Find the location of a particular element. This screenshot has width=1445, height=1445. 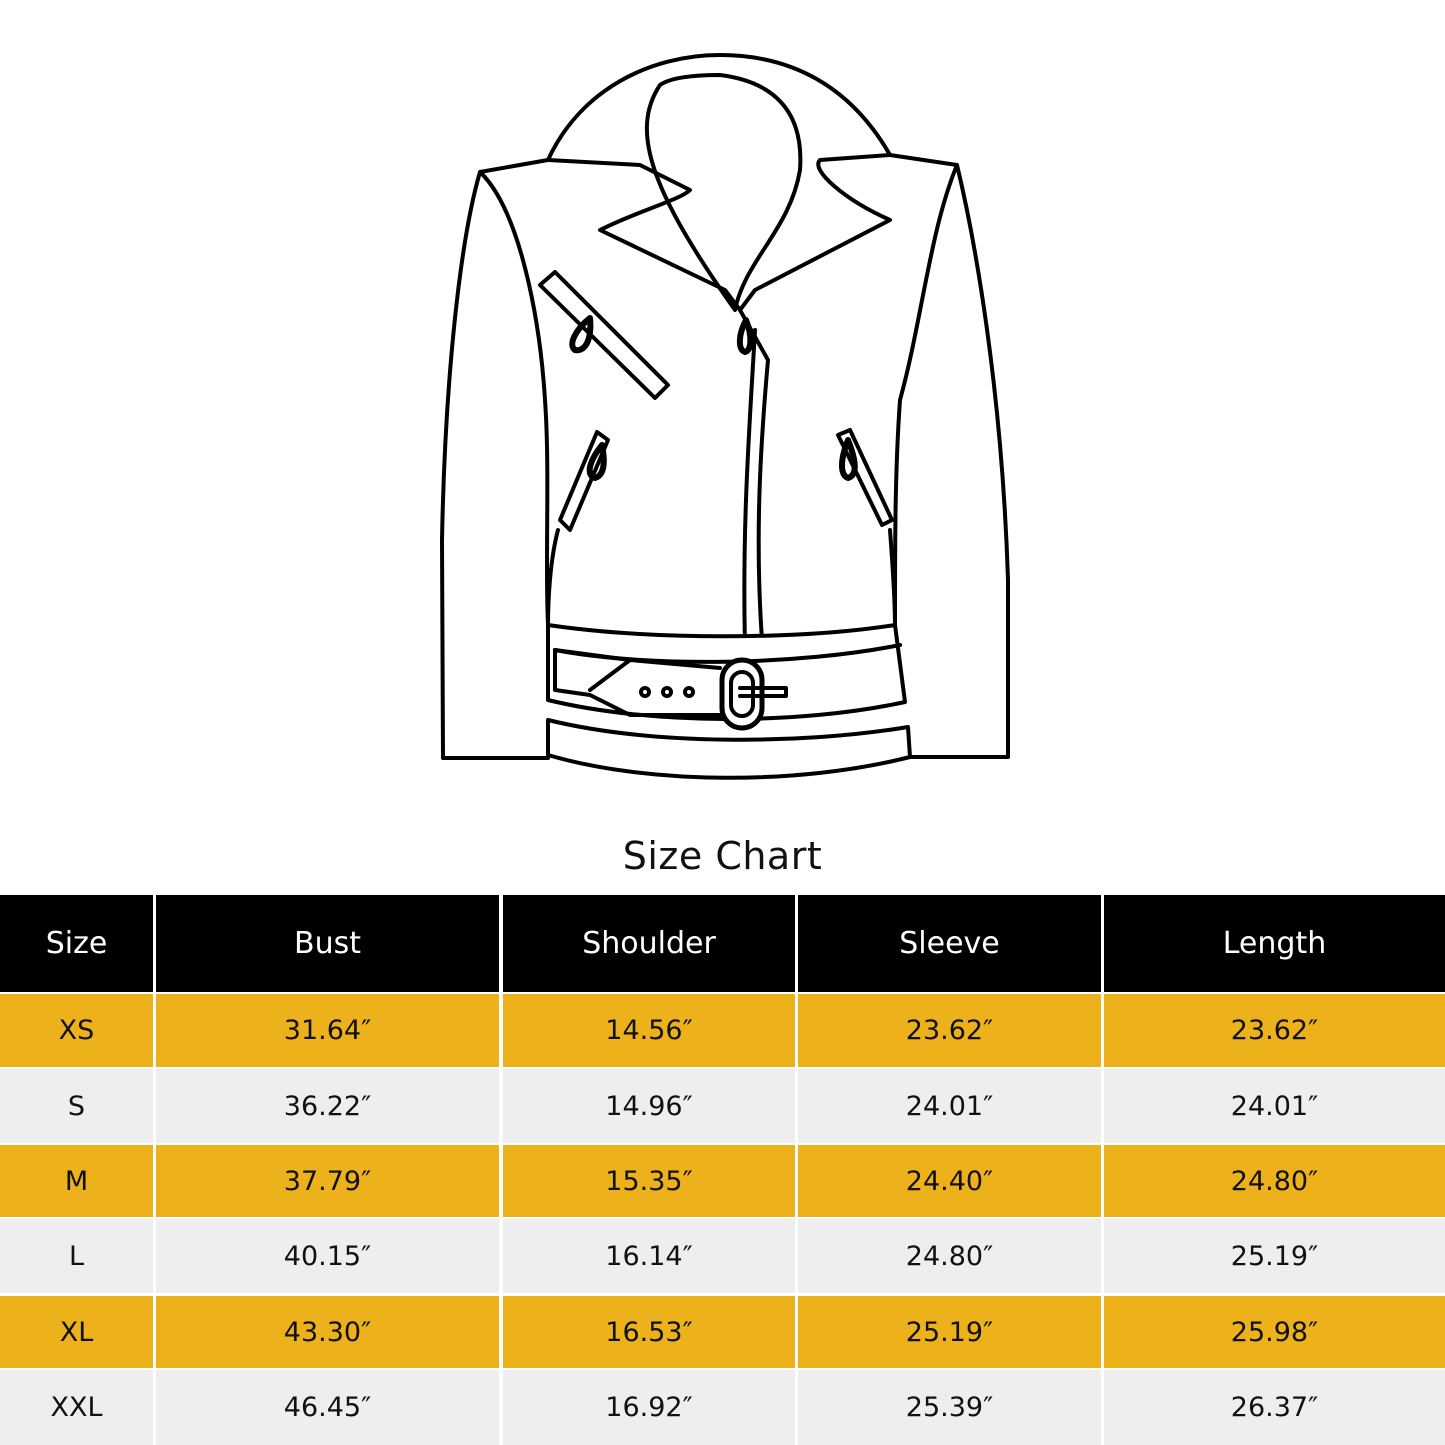

cell-bust: 36.22″ is located at coordinates (327, 1106).